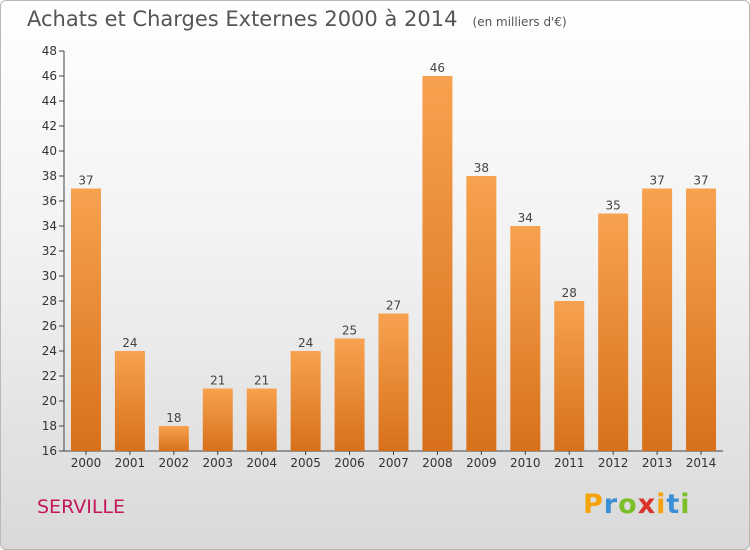 The height and width of the screenshot is (550, 750). What do you see at coordinates (481, 463) in the screenshot?
I see `x-tick-label: 2009` at bounding box center [481, 463].